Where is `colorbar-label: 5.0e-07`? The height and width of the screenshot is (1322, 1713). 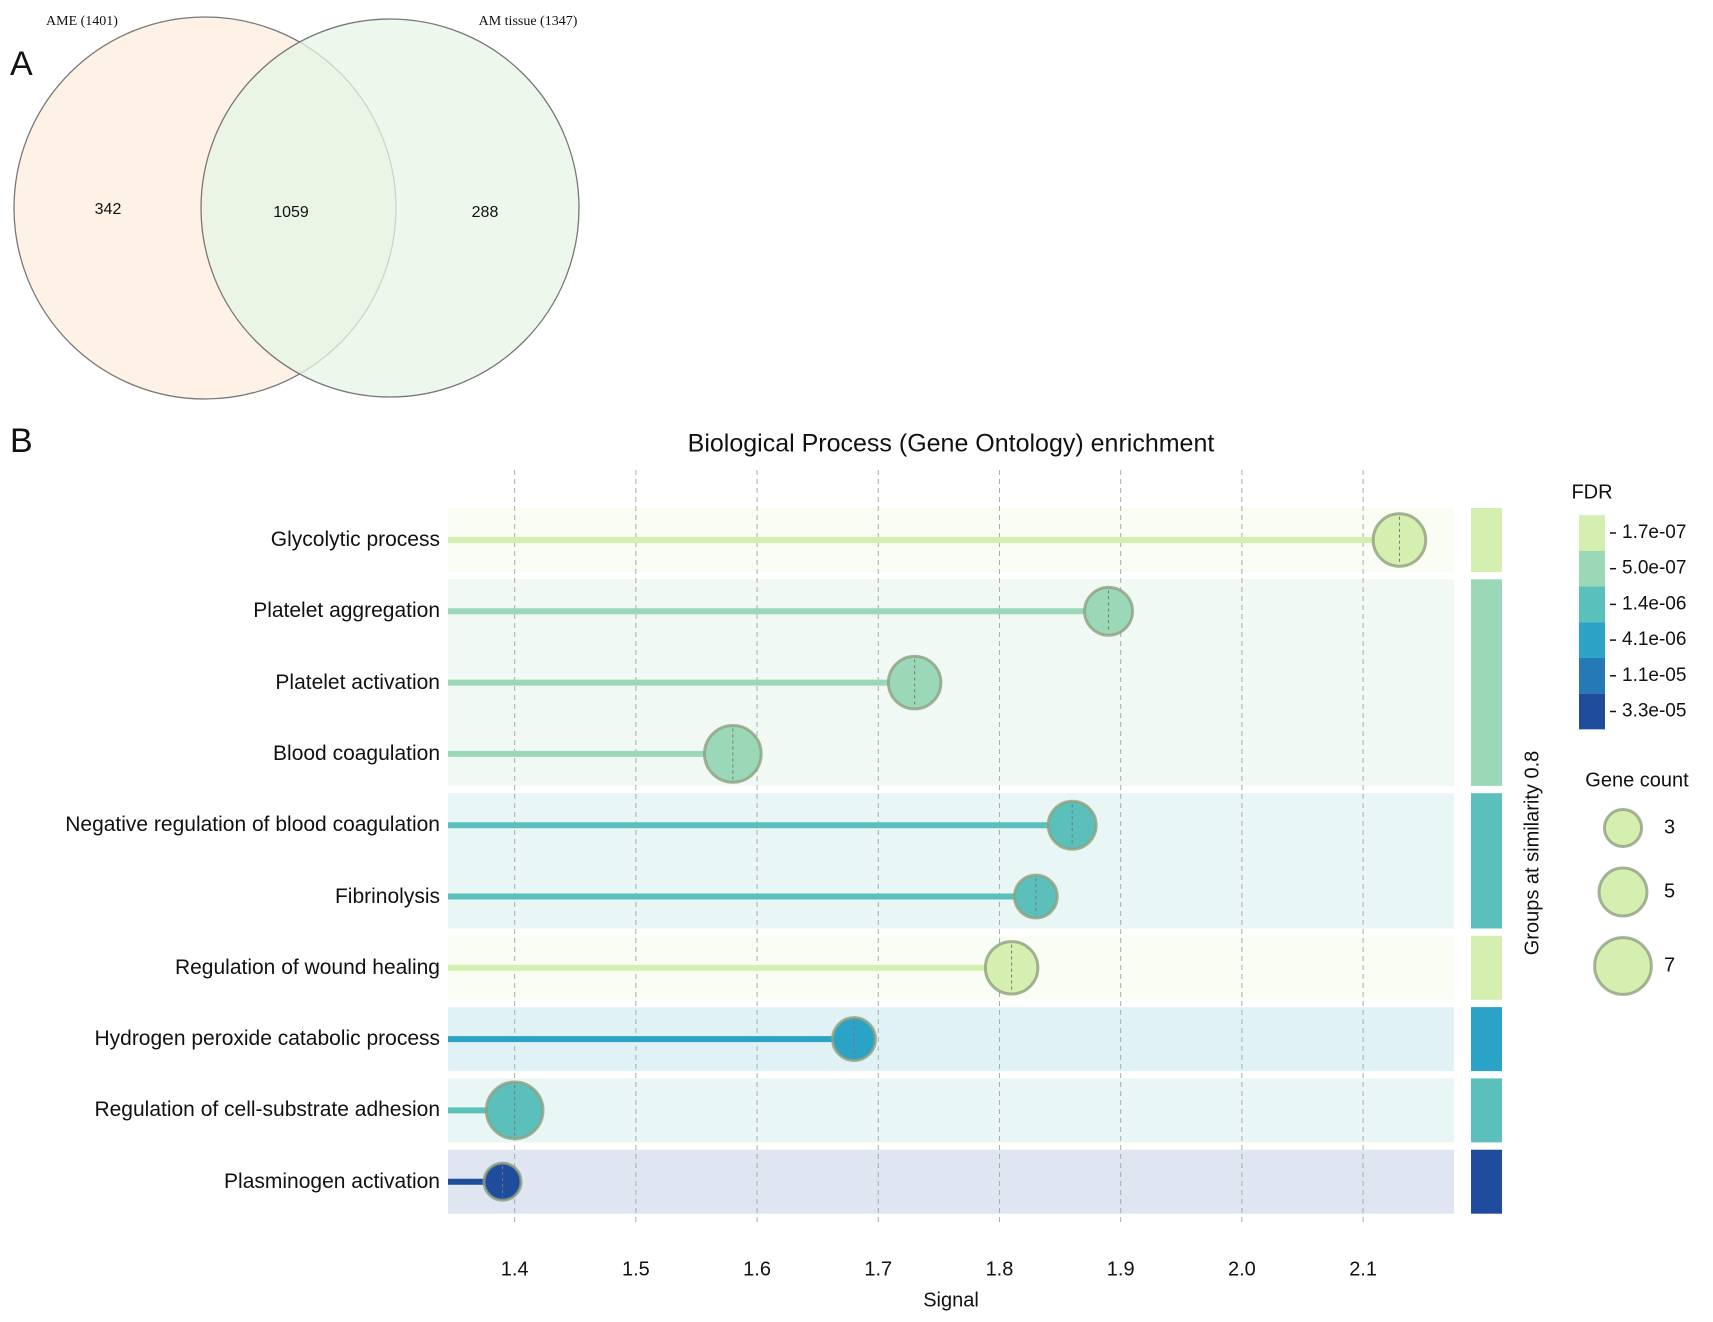
colorbar-label: 5.0e-07 is located at coordinates (1654, 568).